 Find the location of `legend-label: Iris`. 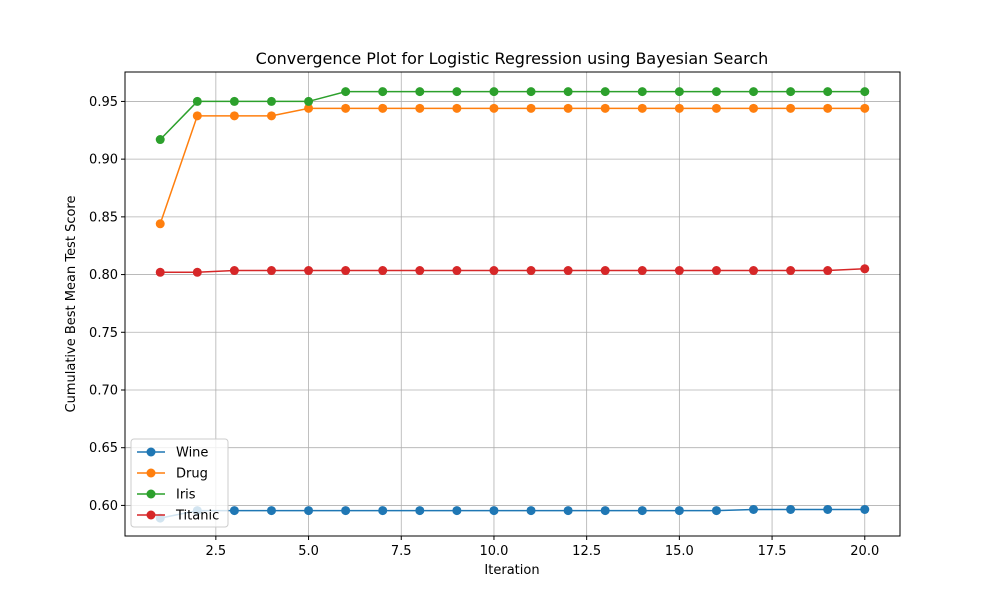

legend-label: Iris is located at coordinates (186, 495).